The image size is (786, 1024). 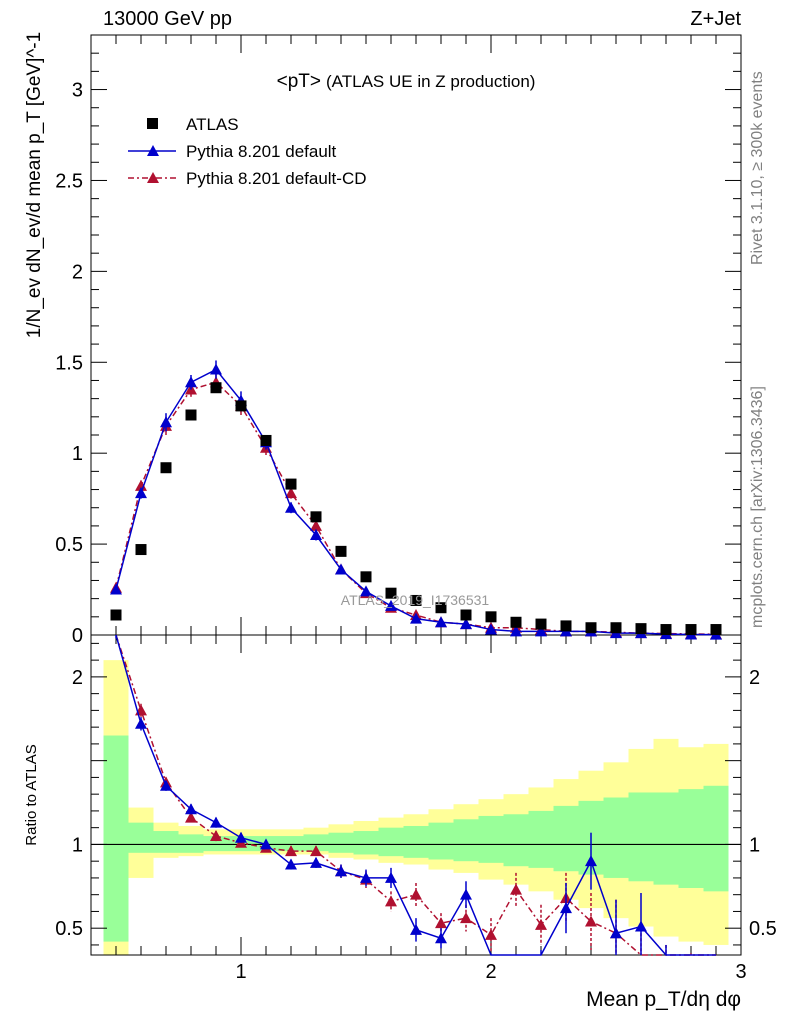 What do you see at coordinates (77, 272) in the screenshot?
I see `y-tick-label: 2` at bounding box center [77, 272].